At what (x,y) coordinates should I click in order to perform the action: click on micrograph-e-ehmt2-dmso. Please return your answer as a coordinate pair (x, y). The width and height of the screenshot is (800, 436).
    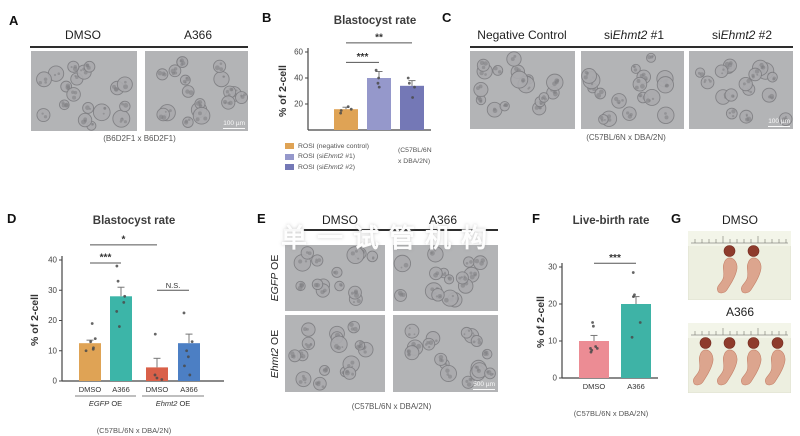
    Looking at the image, I should click on (335, 353).